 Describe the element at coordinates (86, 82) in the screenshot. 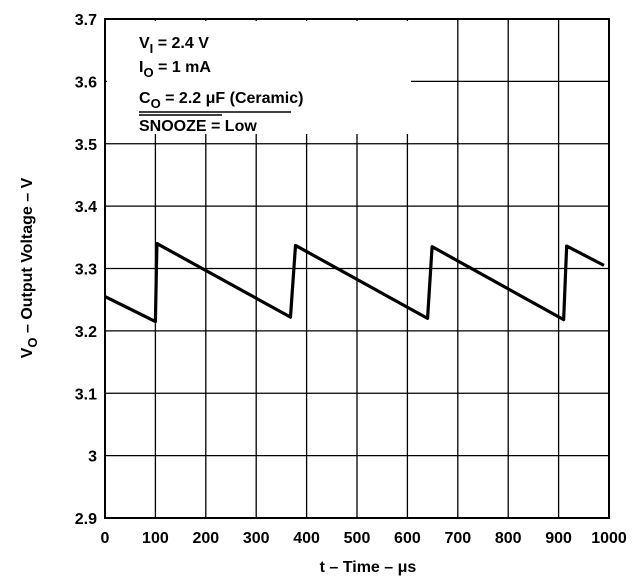

I see `y-tick-label-7: 3.6` at that location.